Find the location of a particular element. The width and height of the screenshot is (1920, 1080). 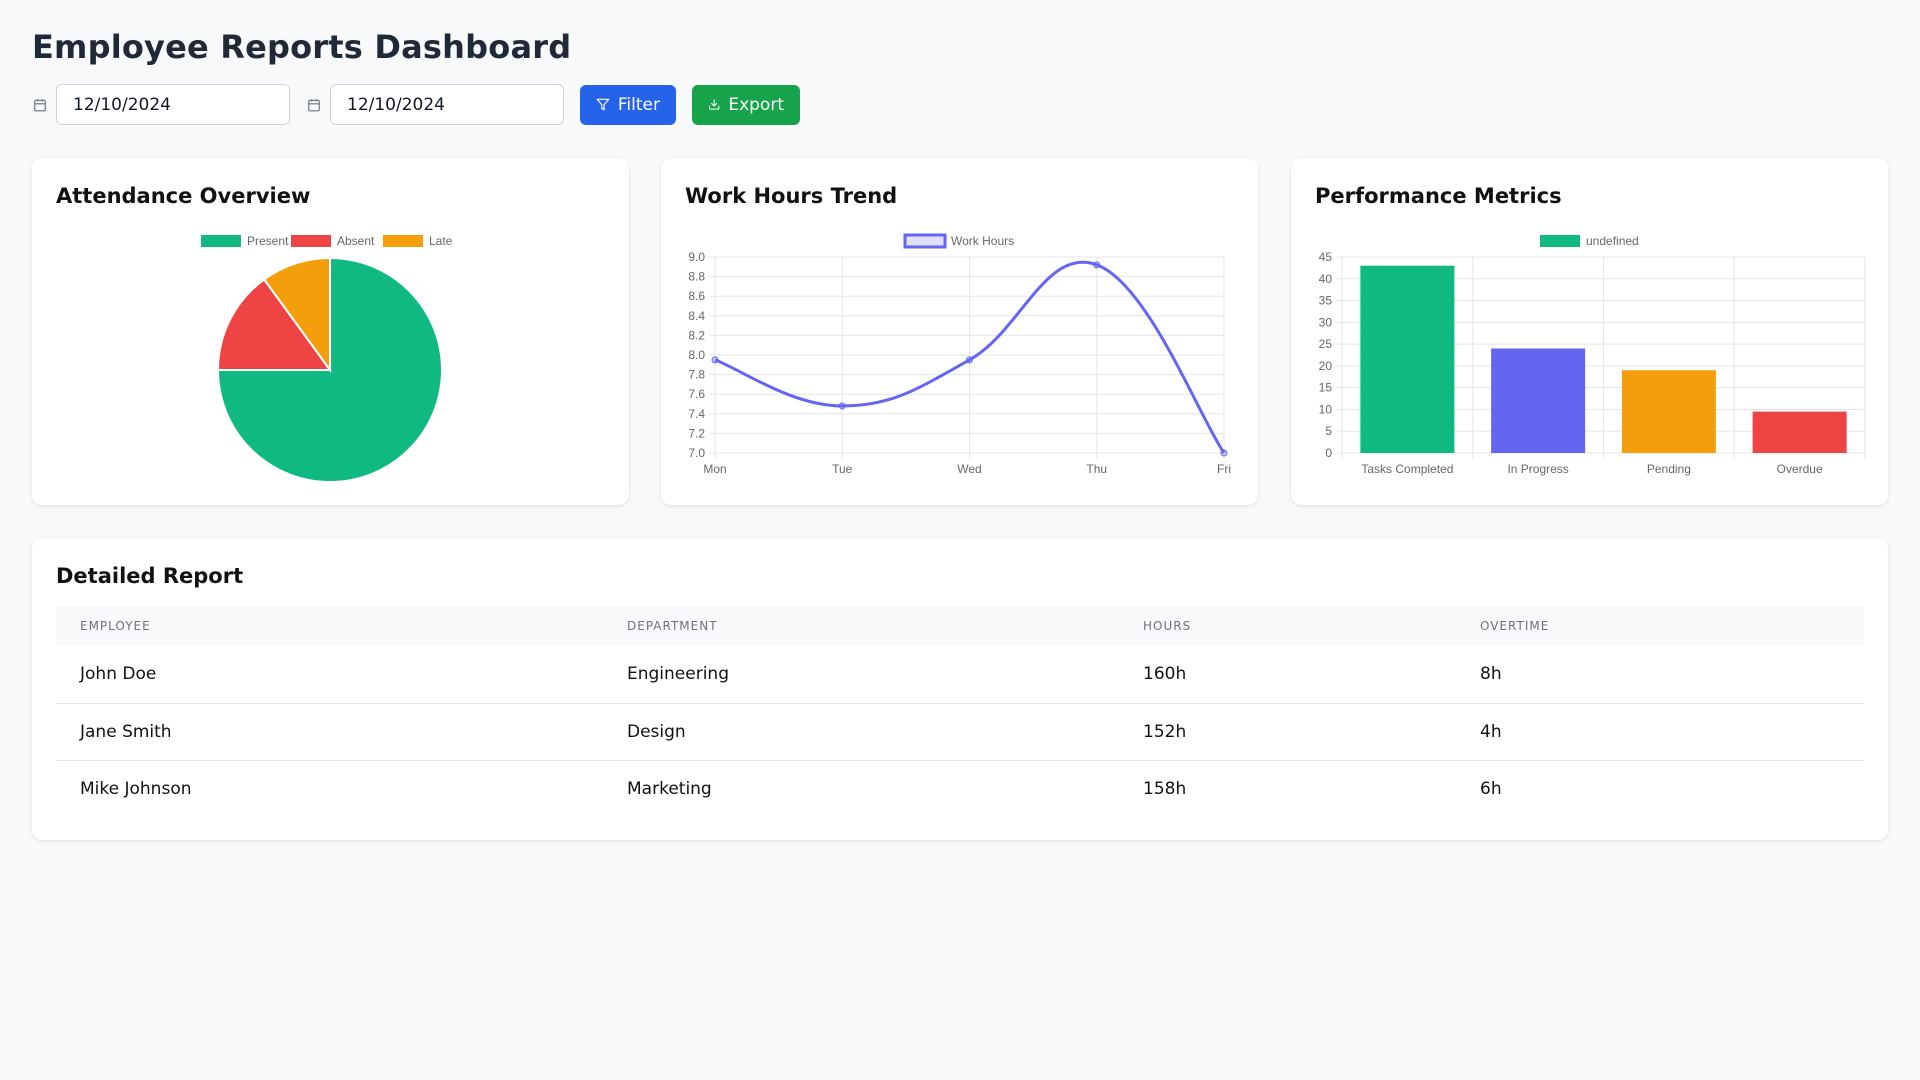

y-tick-label: 9.0 is located at coordinates (696, 257).